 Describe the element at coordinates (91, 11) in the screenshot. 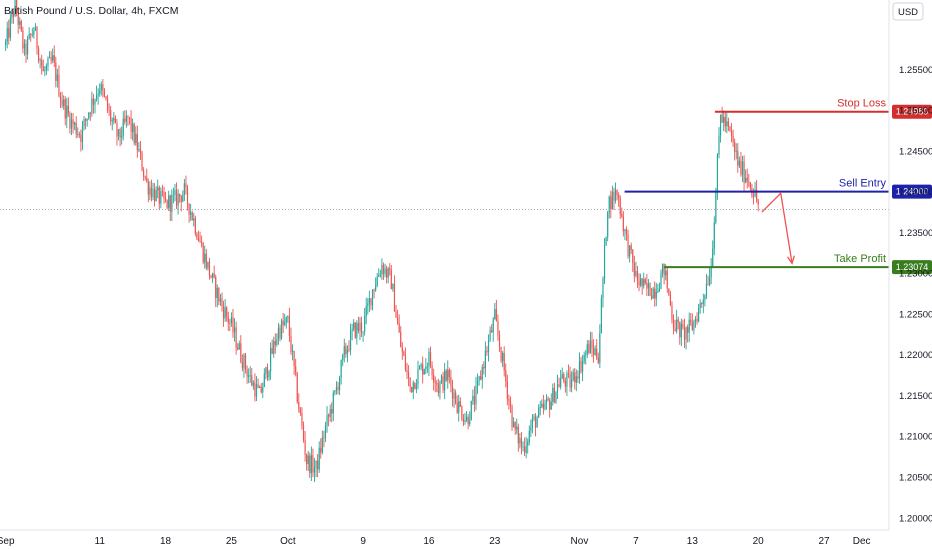

I see `symbol-title: British Pound / U.S. Dollar, 4h, FXCM` at that location.